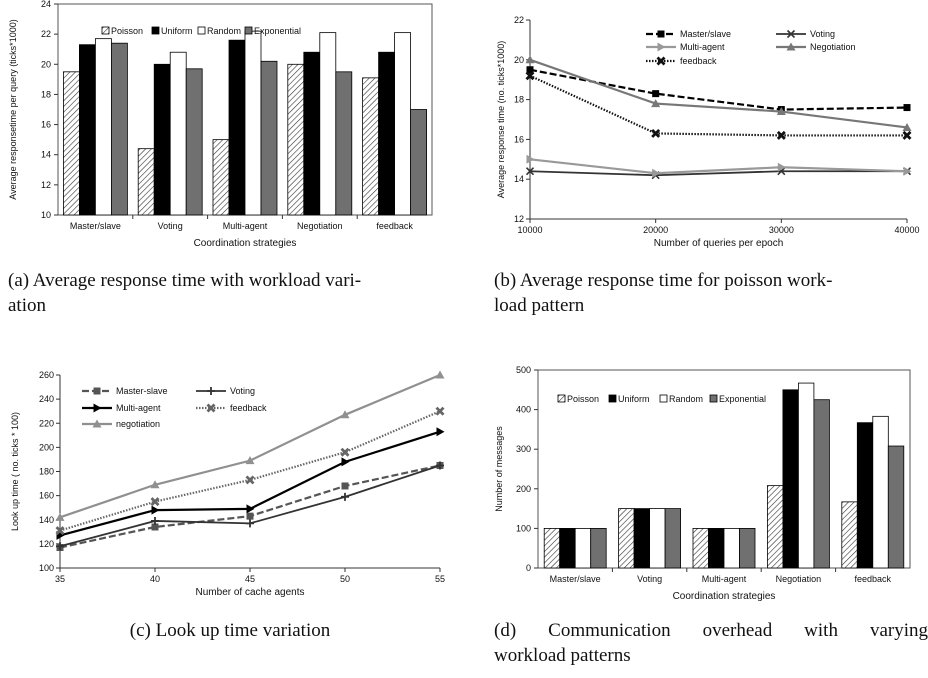  Describe the element at coordinates (46, 447) in the screenshot. I see `y-tick-label: 200` at that location.